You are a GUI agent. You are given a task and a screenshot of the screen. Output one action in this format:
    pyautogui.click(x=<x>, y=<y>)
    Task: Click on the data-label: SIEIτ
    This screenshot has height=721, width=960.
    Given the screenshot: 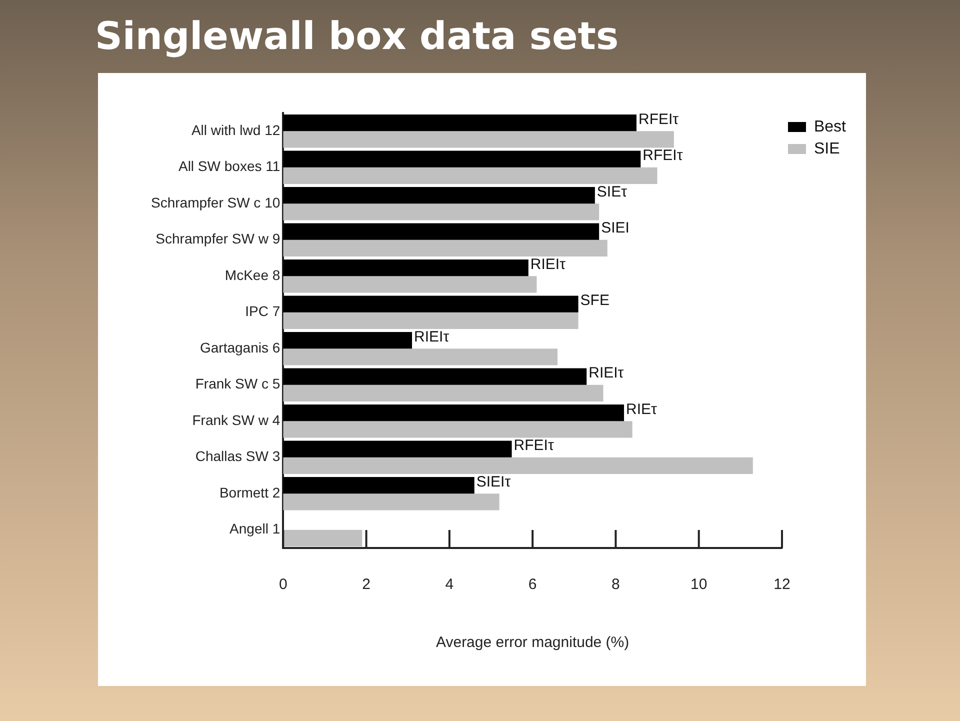 What is the action you would take?
    pyautogui.click(x=493, y=481)
    